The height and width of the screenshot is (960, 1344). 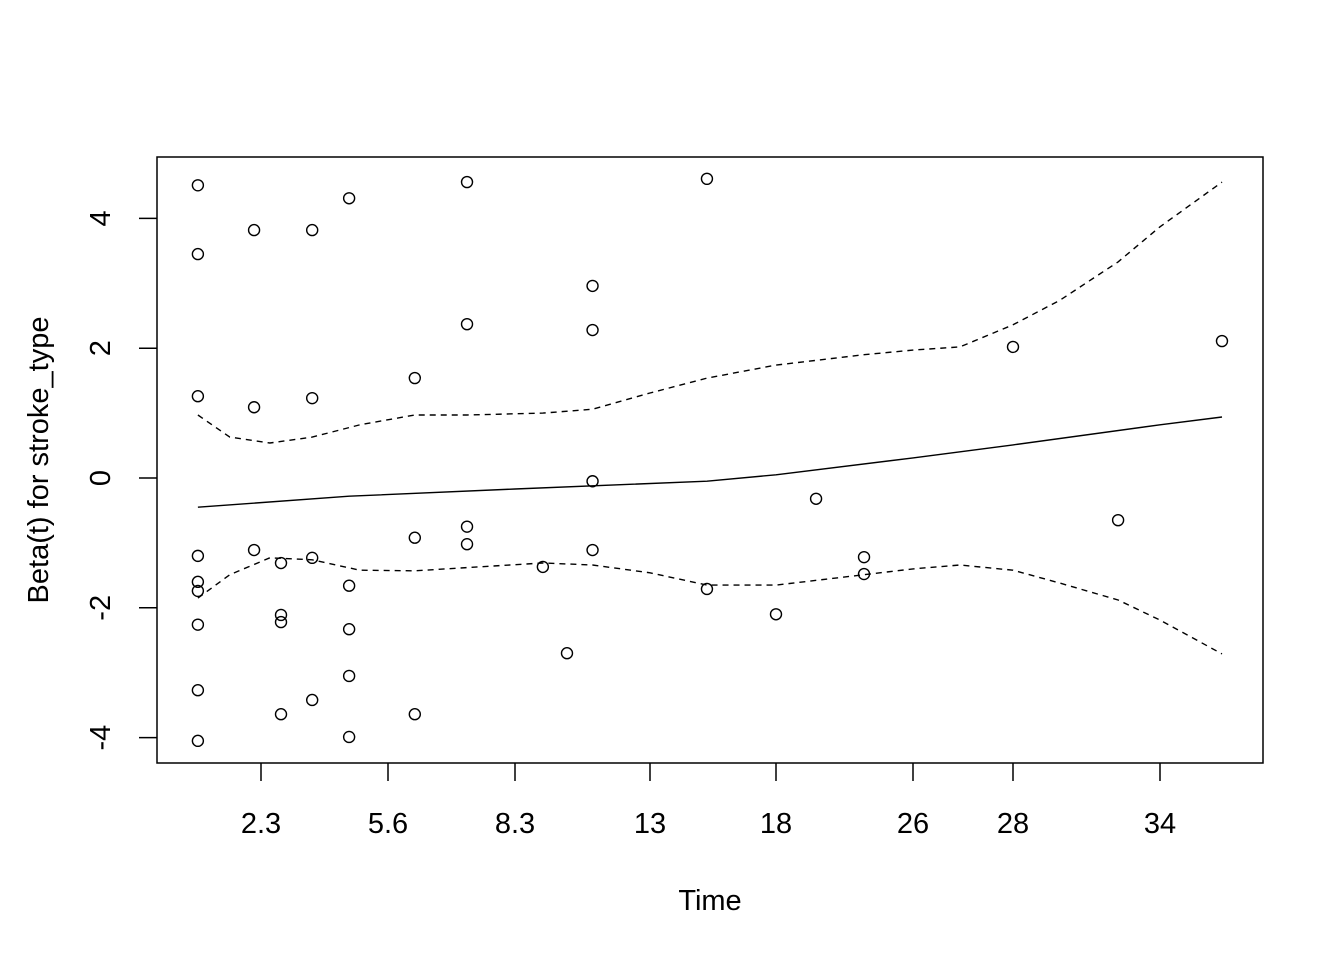 What do you see at coordinates (121, 480) in the screenshot?
I see `y-axis: -4 -2 0 2 4` at bounding box center [121, 480].